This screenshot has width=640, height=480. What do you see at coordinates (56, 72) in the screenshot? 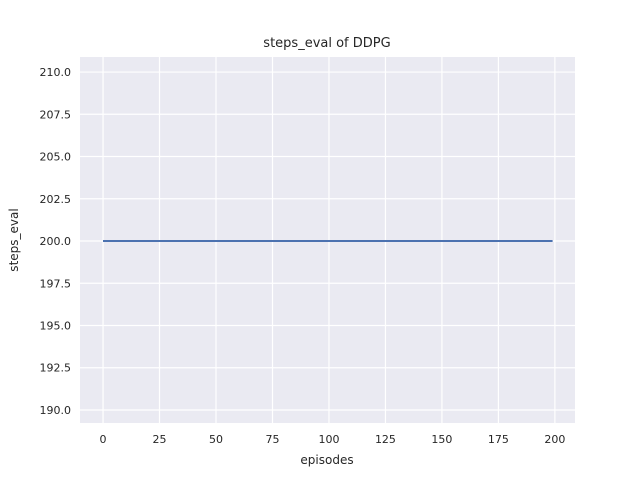
I see `y-tick-label: 210.0` at bounding box center [56, 72].